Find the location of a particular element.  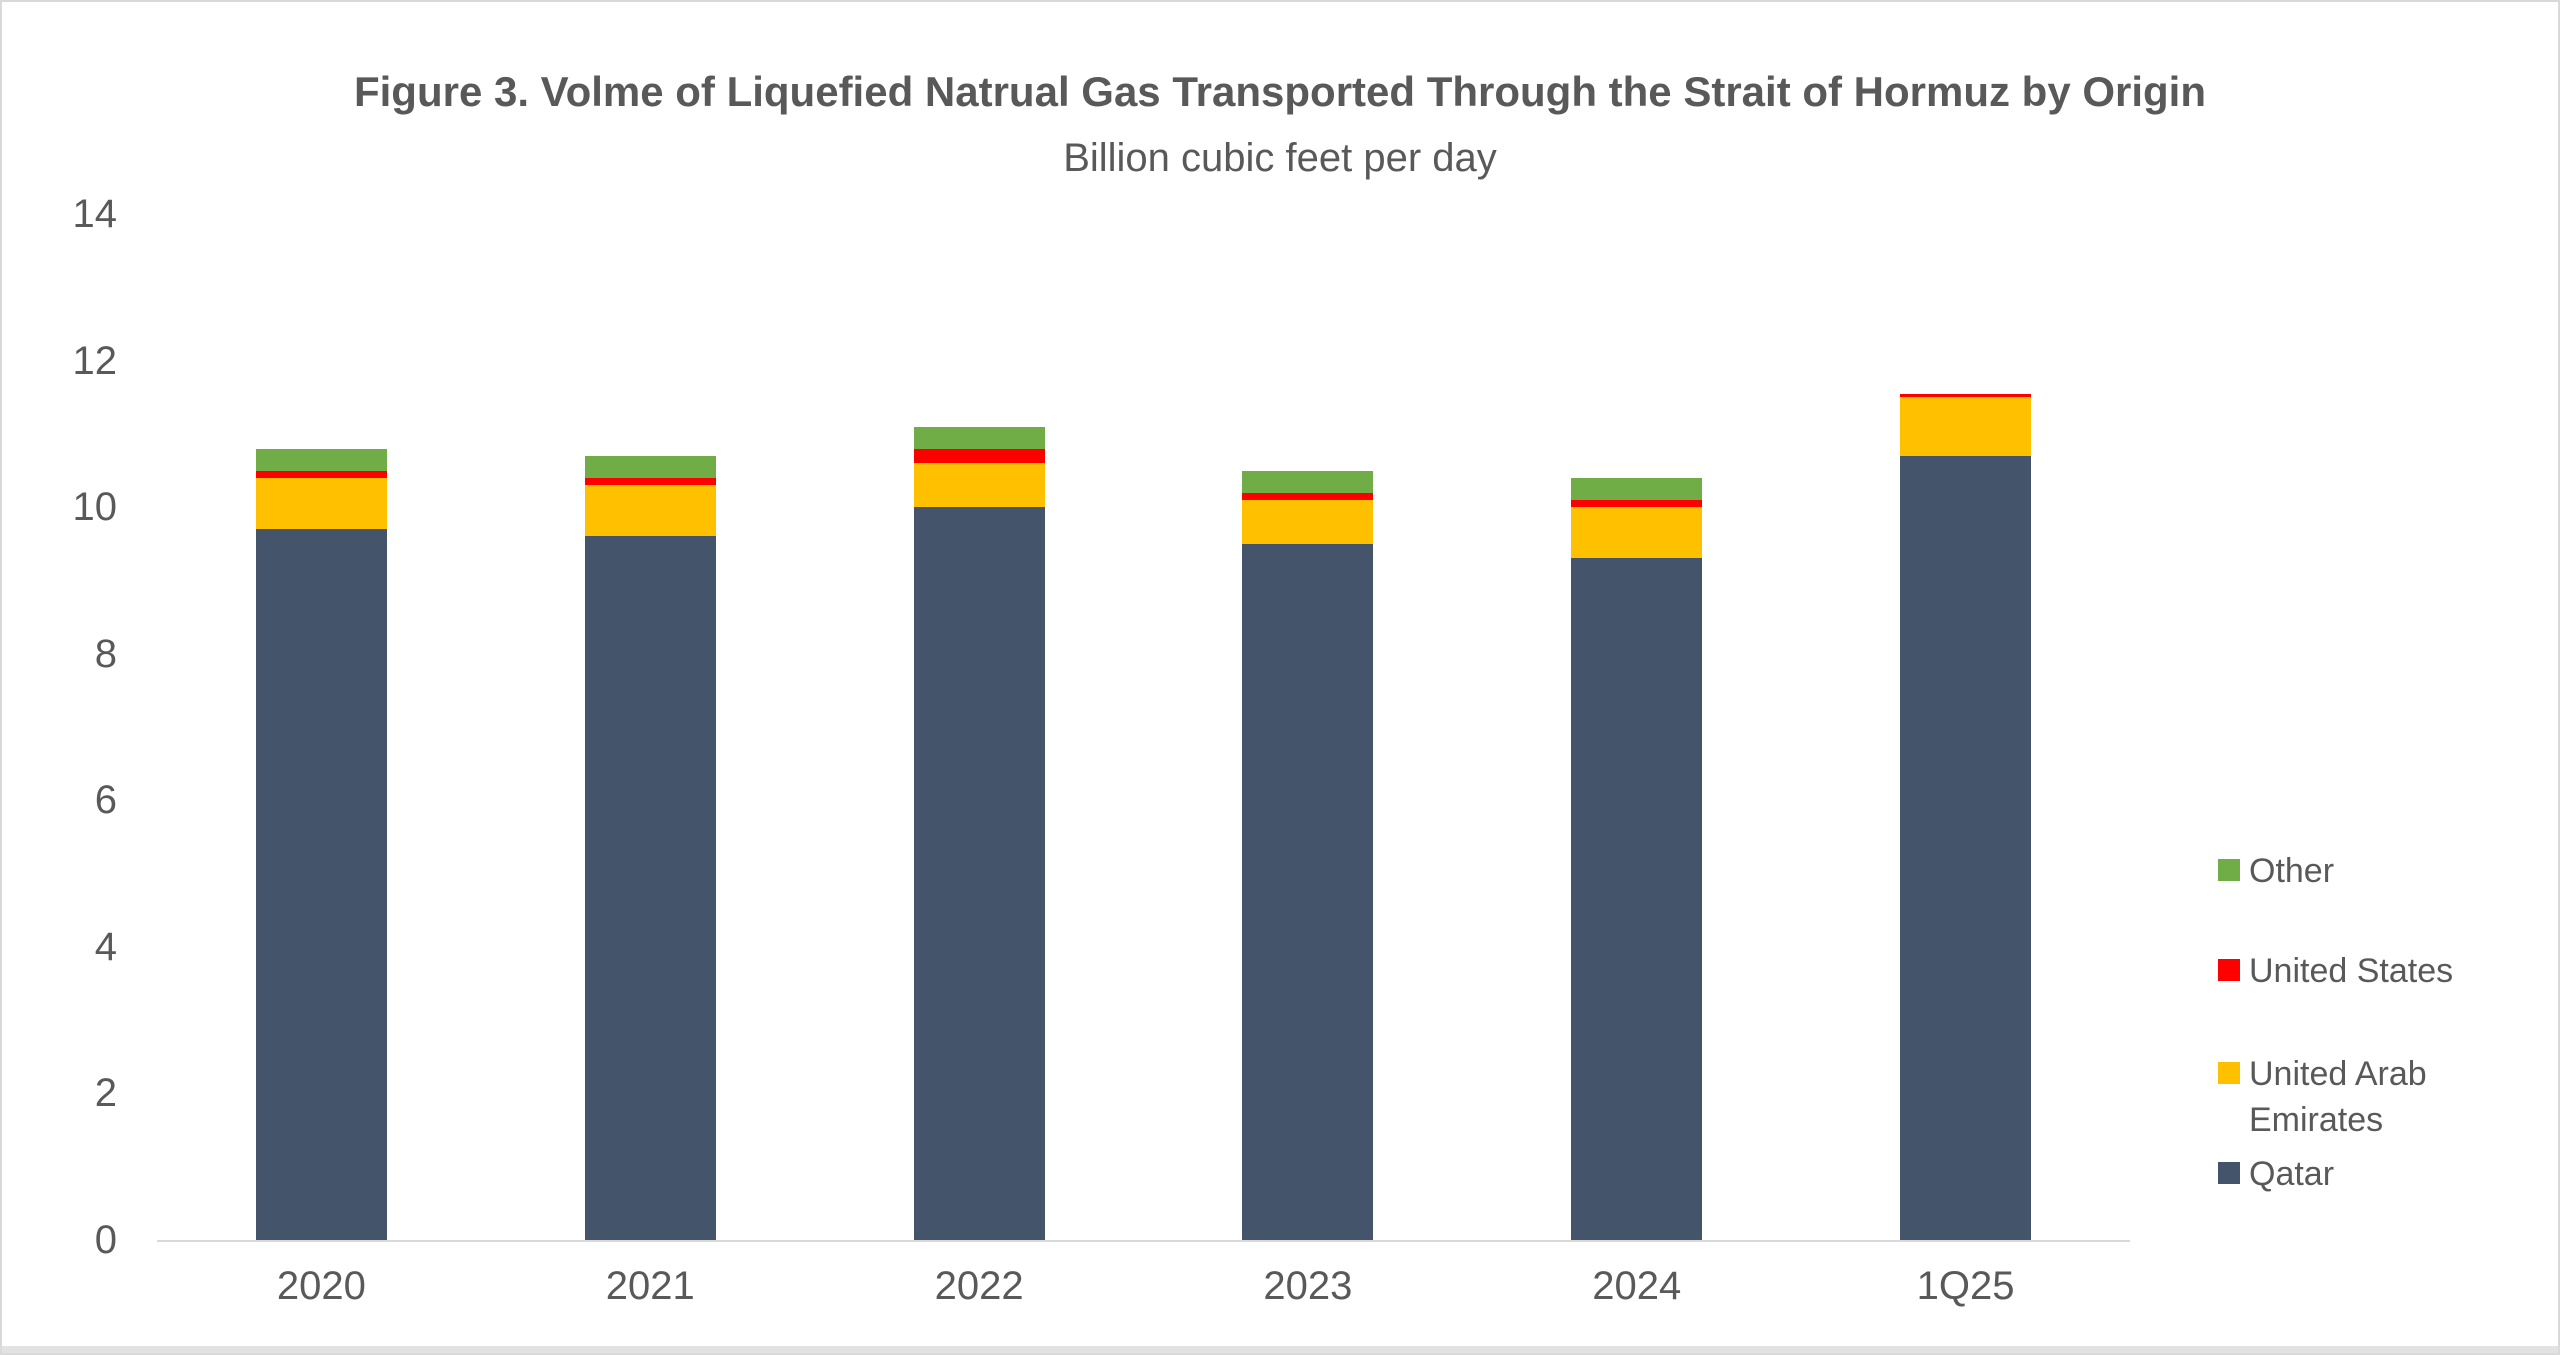

bar-segment-united-states-2020 is located at coordinates (321, 474).